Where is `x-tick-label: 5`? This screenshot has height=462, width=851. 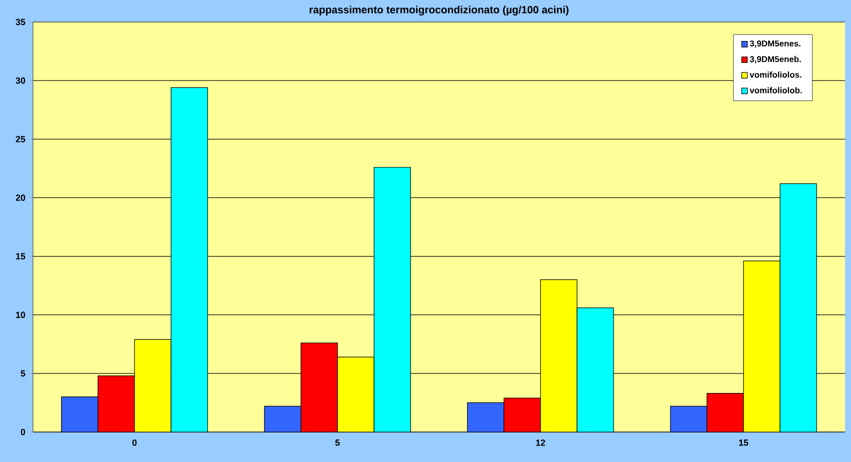 x-tick-label: 5 is located at coordinates (337, 443).